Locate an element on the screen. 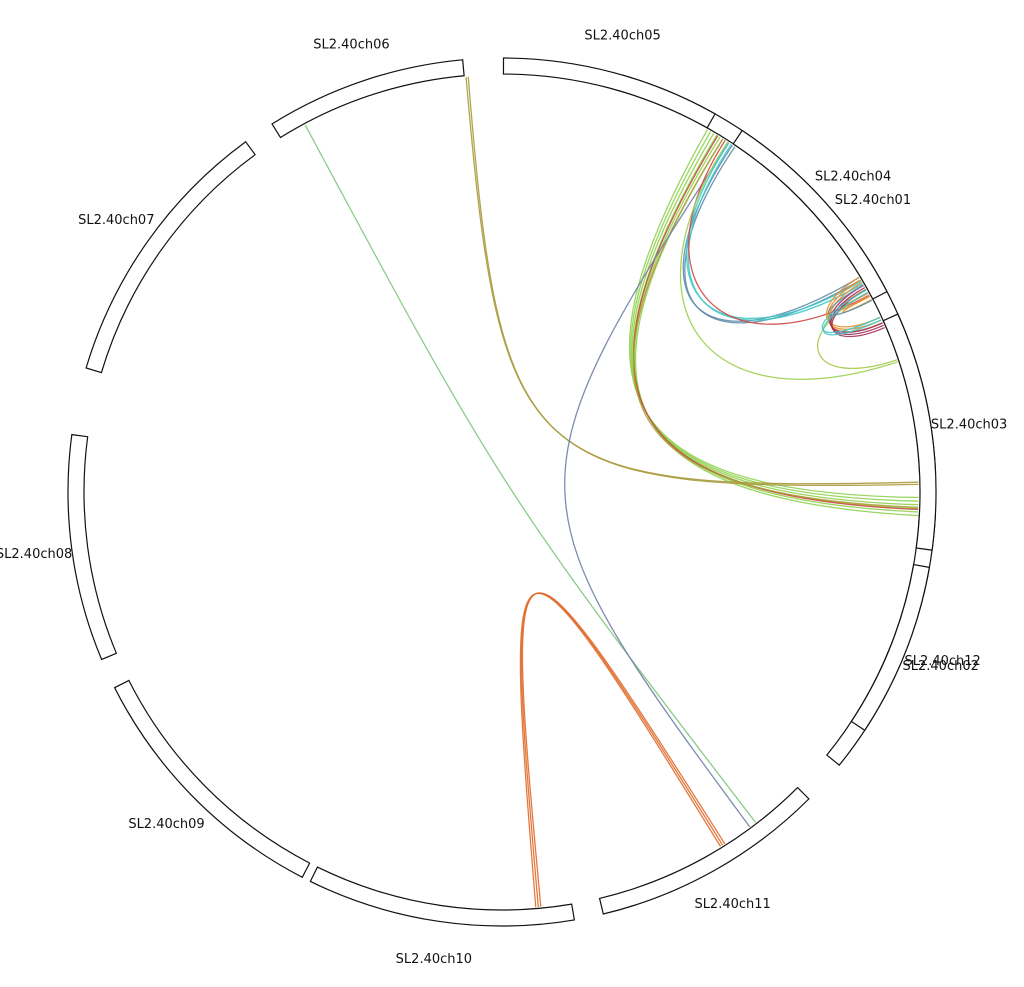 The height and width of the screenshot is (987, 1024). chromosome-segment-ch11 is located at coordinates (704, 850).